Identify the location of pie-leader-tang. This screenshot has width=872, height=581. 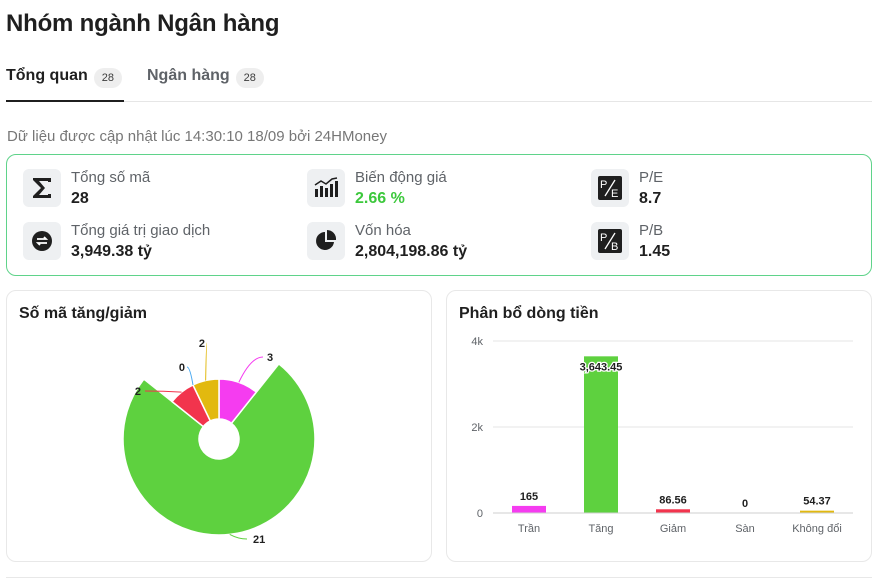
(238, 536).